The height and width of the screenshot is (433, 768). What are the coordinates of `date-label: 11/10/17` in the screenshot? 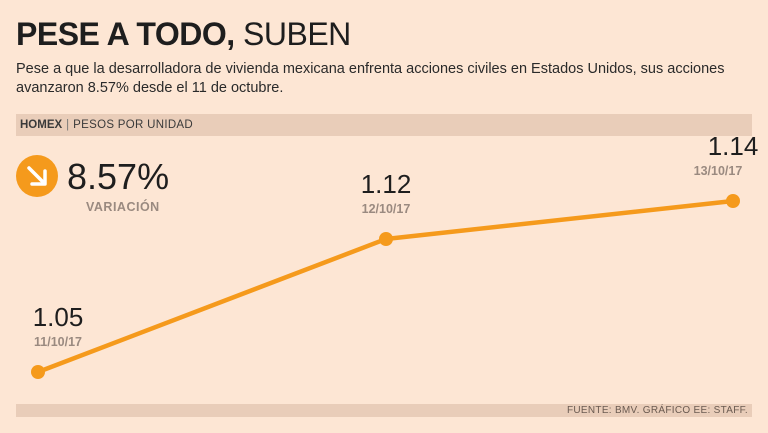 It's located at (58, 342).